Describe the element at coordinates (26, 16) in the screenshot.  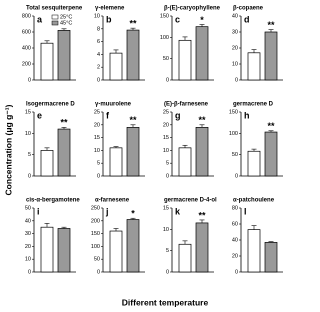
I see `y-tick-label: 800` at that location.